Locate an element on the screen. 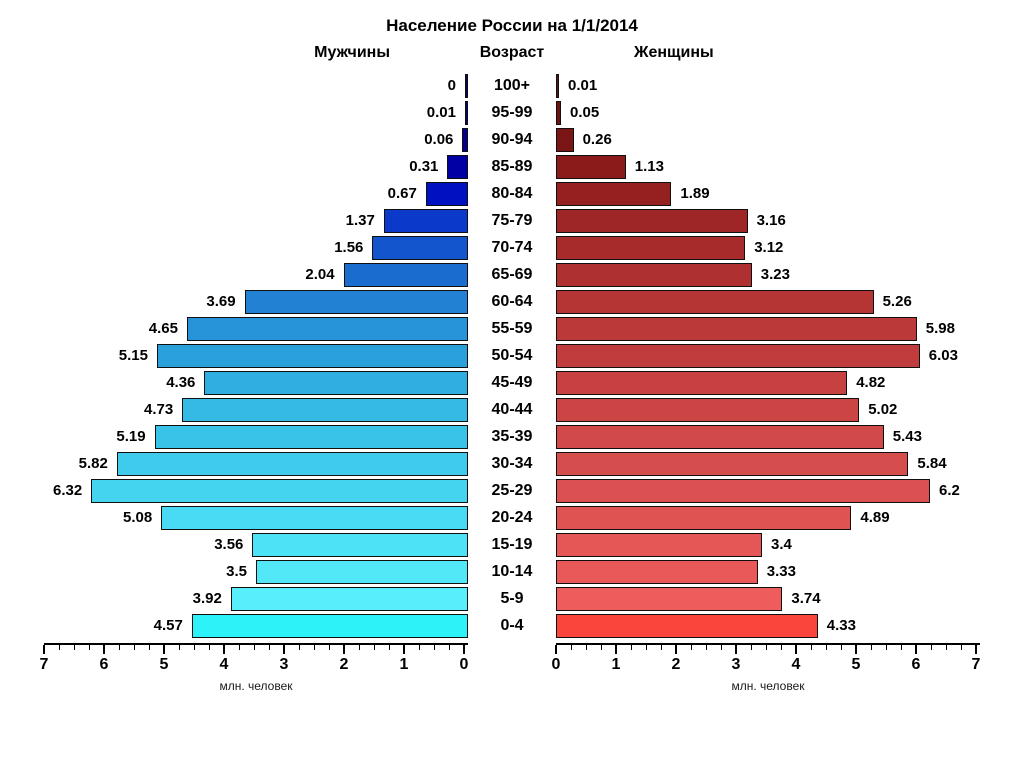 The image size is (1024, 768). female-side: 3.4 is located at coordinates (768, 544).